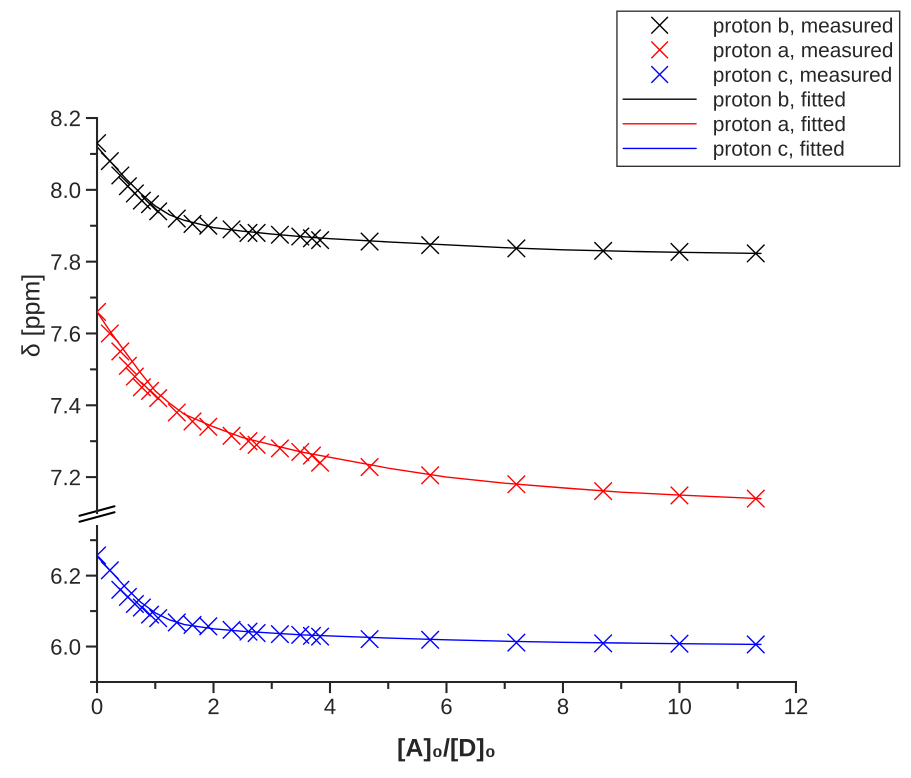 This screenshot has height=778, width=911. Describe the element at coordinates (779, 126) in the screenshot. I see `legend-label: proton a, fitted` at that location.